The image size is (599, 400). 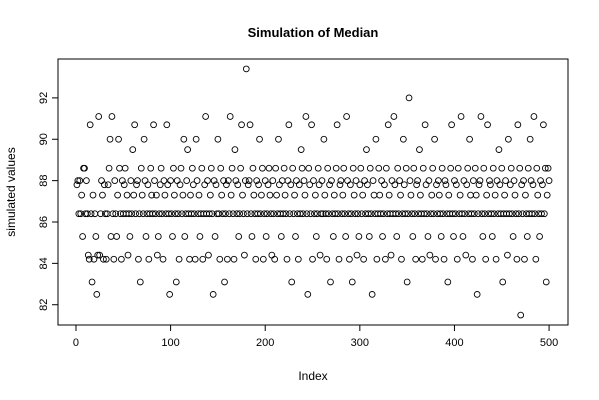 I want to click on x-tick-label: 500, so click(x=549, y=343).